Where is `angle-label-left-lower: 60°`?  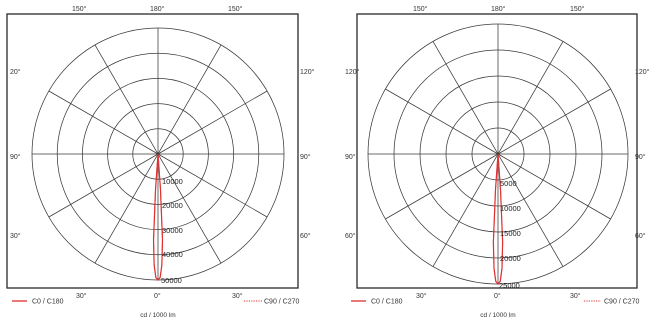
angle-label-left-lower: 60° is located at coordinates (350, 236).